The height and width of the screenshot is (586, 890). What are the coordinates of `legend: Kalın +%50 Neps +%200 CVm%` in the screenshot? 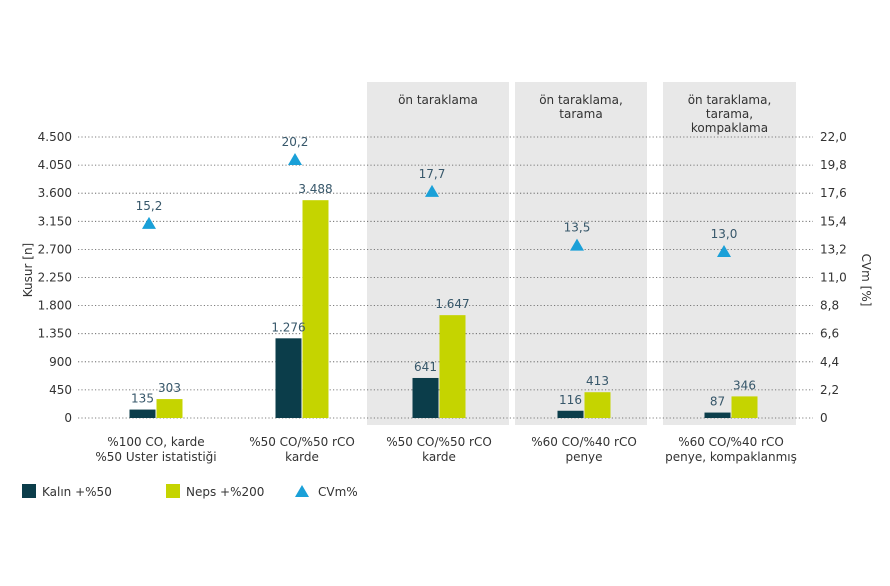 It's located at (190, 491).